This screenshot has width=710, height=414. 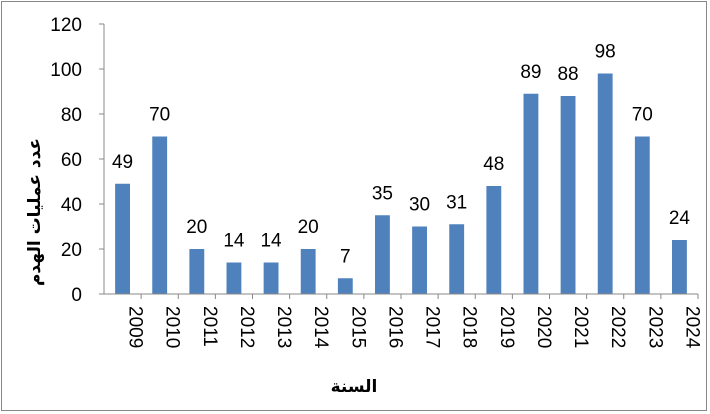 What do you see at coordinates (71, 250) in the screenshot?
I see `y-tick-label: 20` at bounding box center [71, 250].